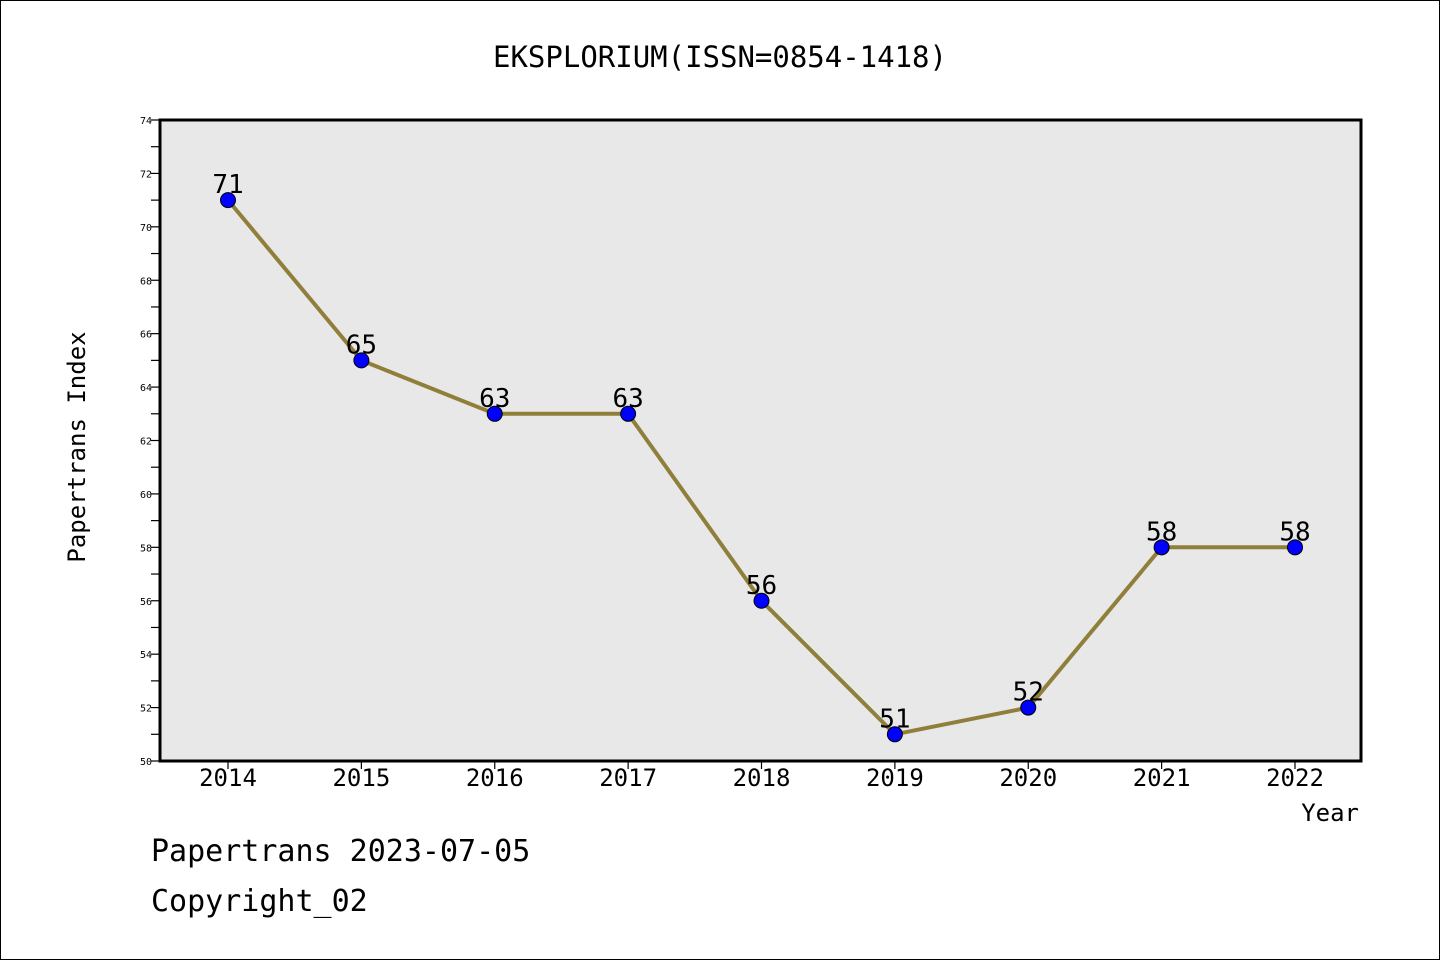  What do you see at coordinates (228, 778) in the screenshot?
I see `x-tick-label: 2014` at bounding box center [228, 778].